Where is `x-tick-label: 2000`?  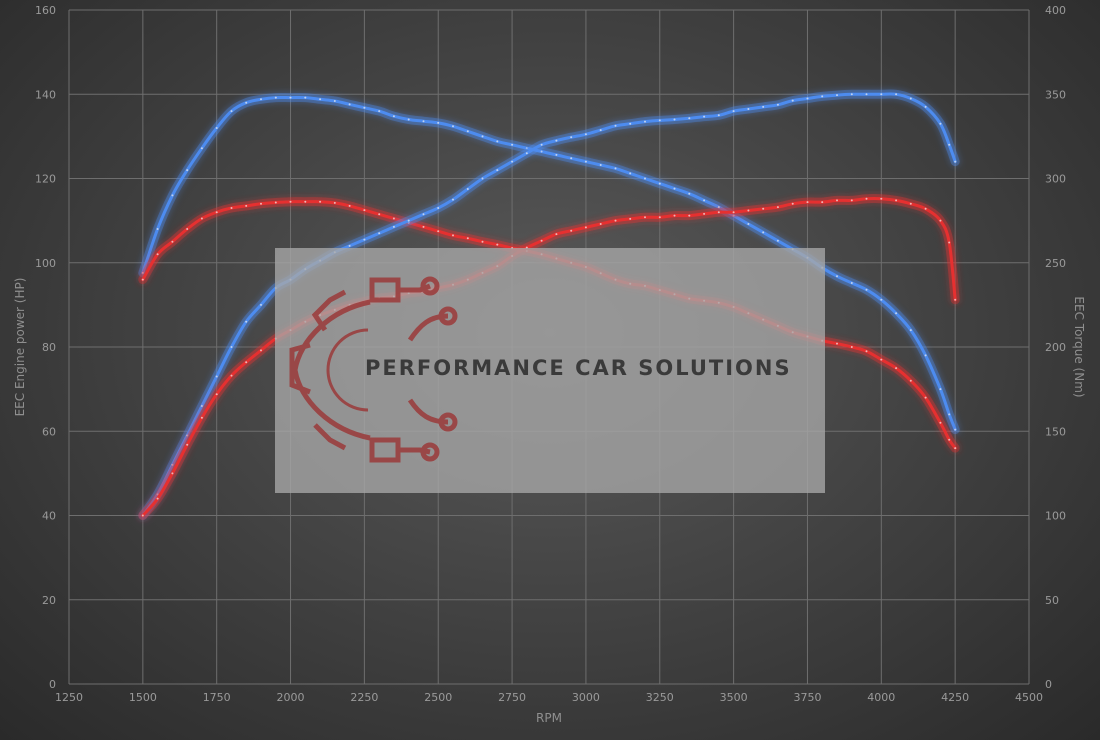
x-tick-label: 2000 is located at coordinates (291, 697).